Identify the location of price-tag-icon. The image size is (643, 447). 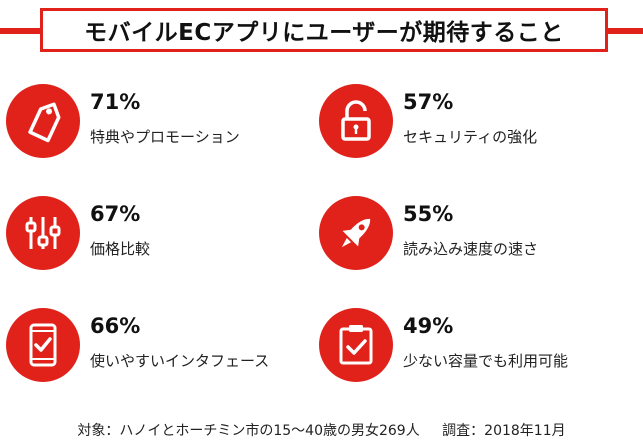
(43, 121).